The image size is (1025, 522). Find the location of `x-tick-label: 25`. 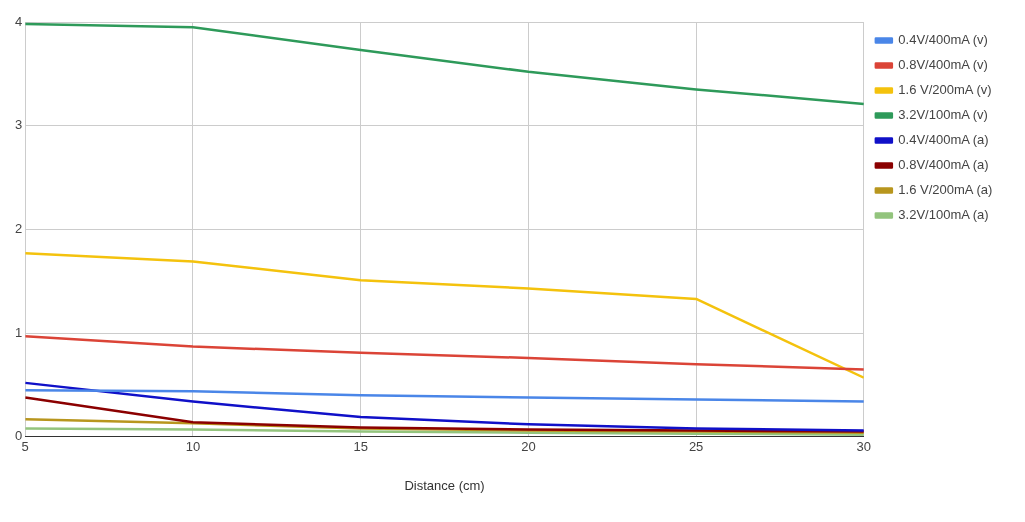

x-tick-label: 25 is located at coordinates (696, 447).